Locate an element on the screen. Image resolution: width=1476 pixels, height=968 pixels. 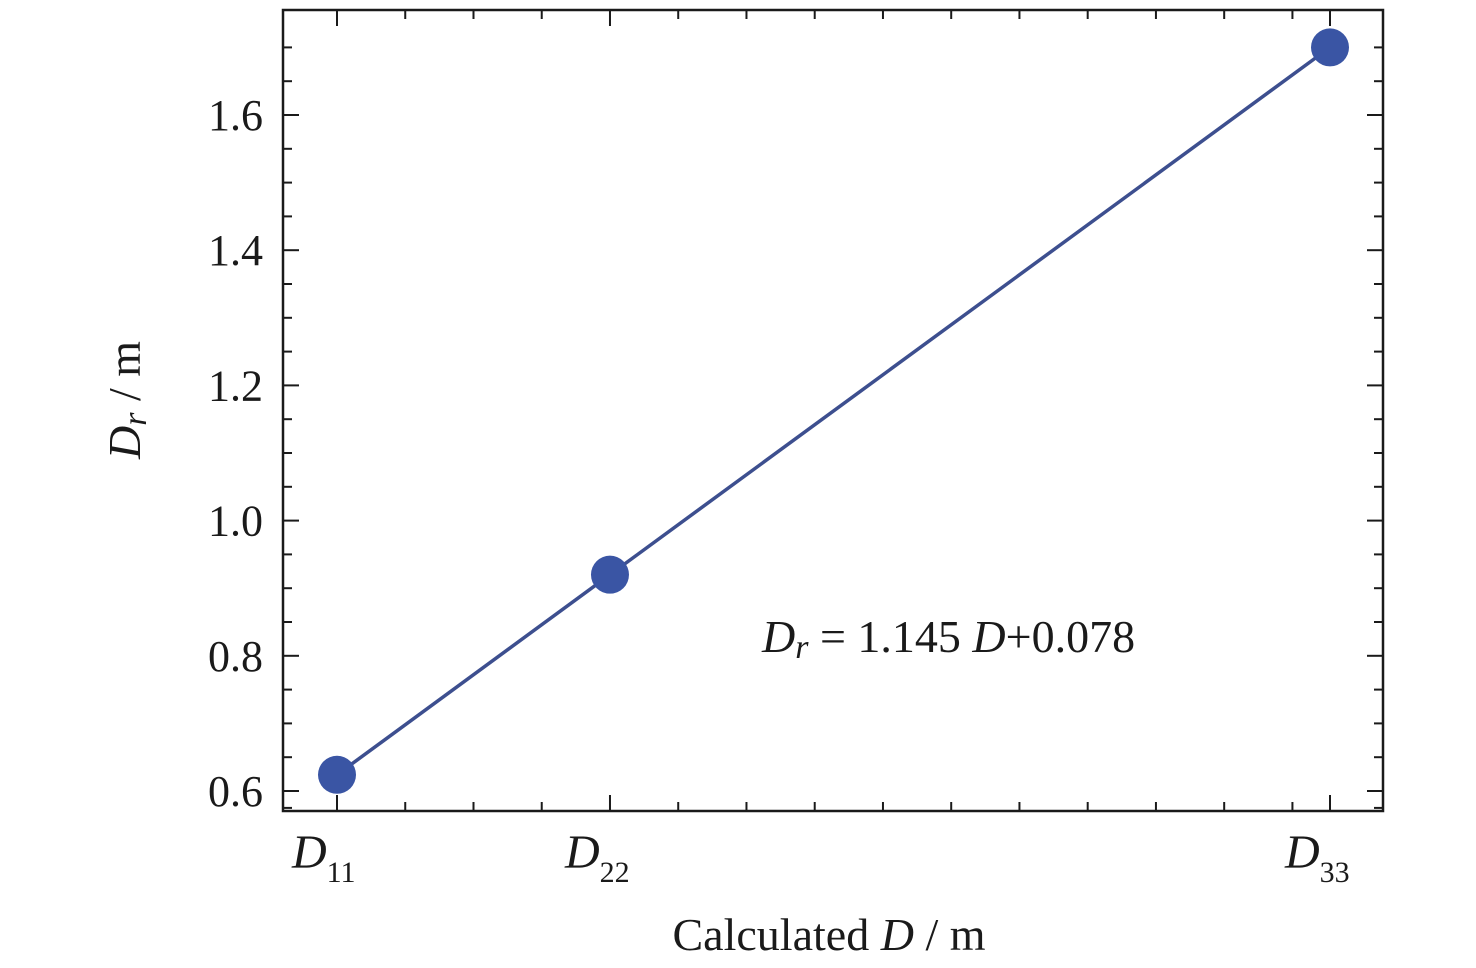
y-tick-label: 1.4 is located at coordinates (235, 250).